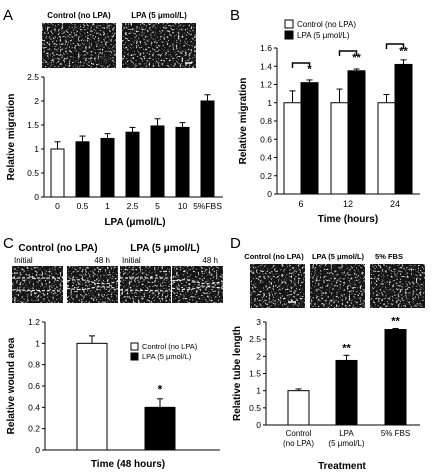 The image size is (432, 476). What do you see at coordinates (34, 407) in the screenshot?
I see `panel-c-ytick-label: 0.4` at bounding box center [34, 407].